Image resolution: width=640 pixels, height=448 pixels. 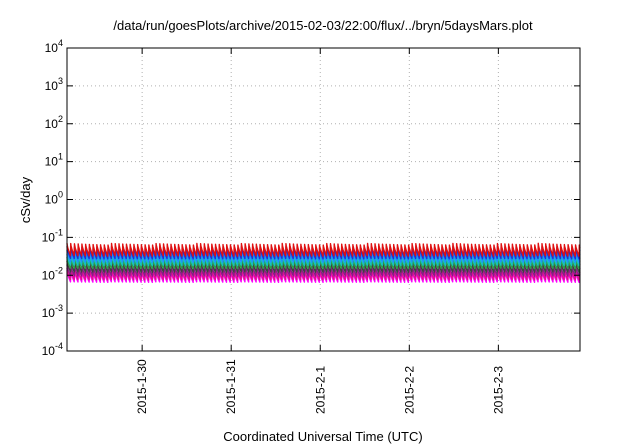 I want to click on series-line, so click(x=323, y=249).